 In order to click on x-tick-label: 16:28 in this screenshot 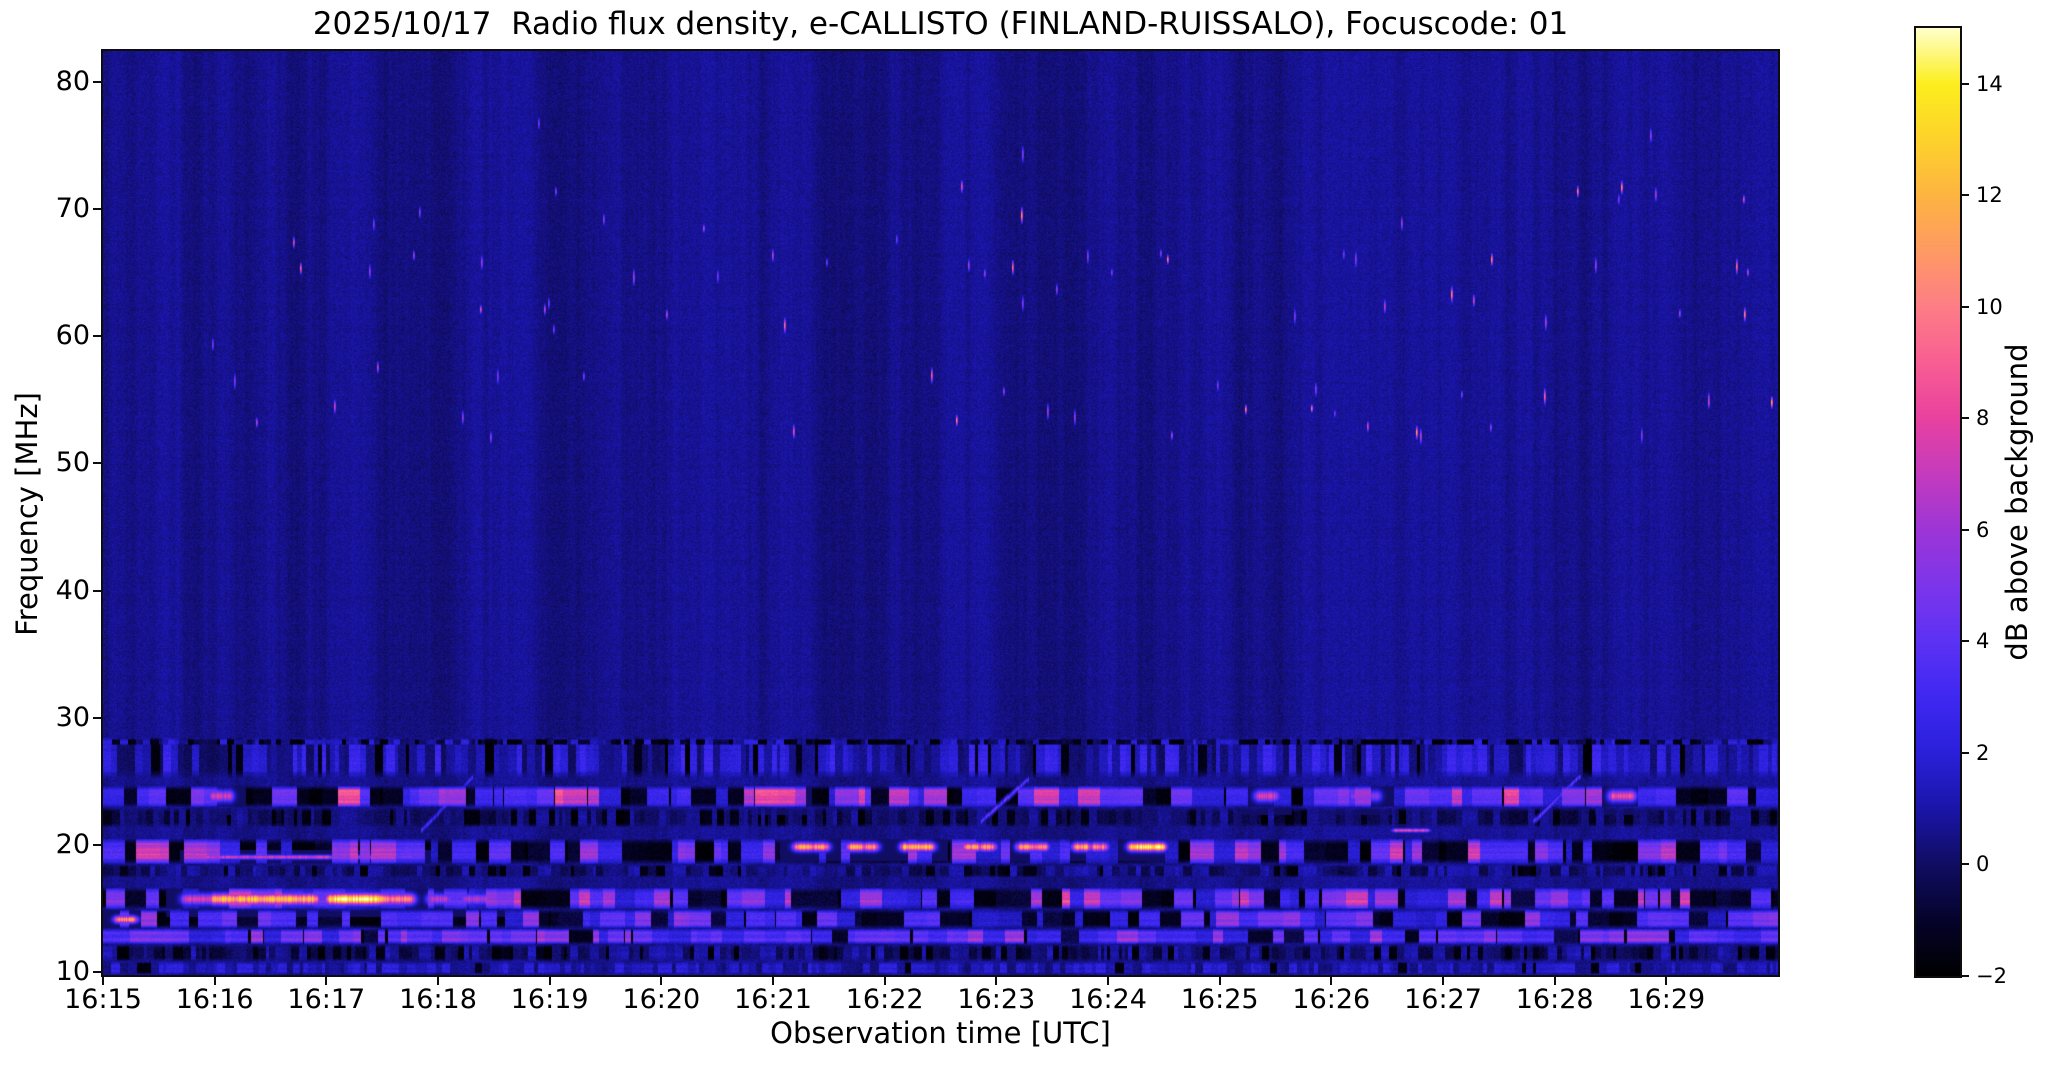, I will do `click(1554, 999)`.